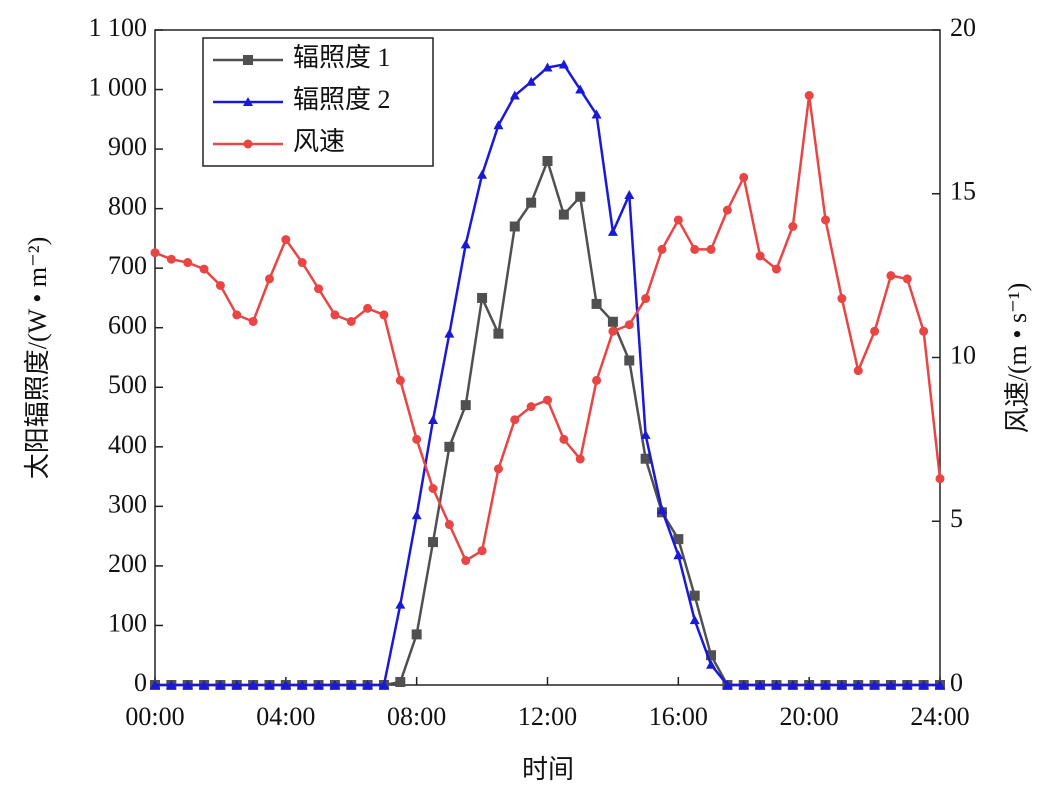  I want to click on y-tick-label: 300, so click(127, 503).